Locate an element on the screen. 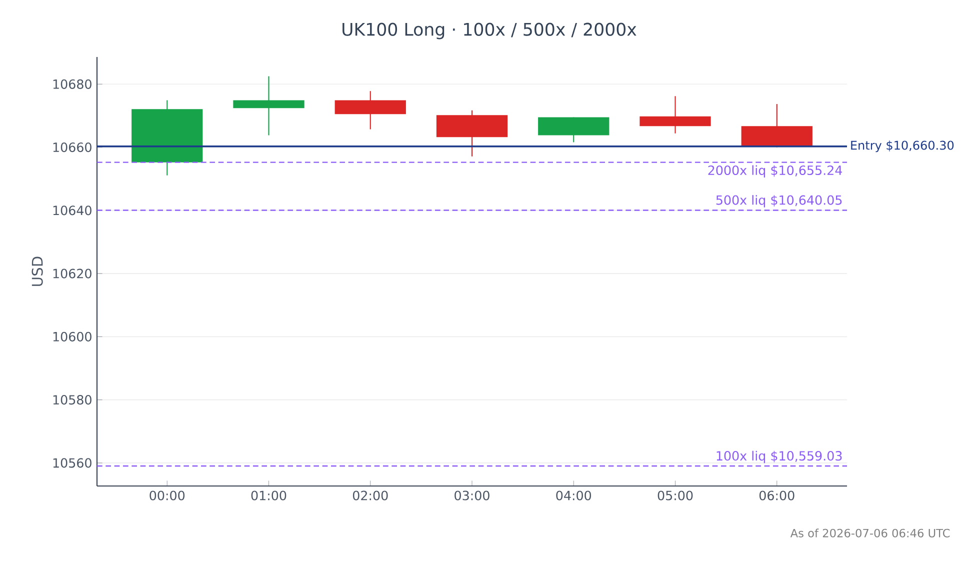  candlestick is located at coordinates (268, 106).